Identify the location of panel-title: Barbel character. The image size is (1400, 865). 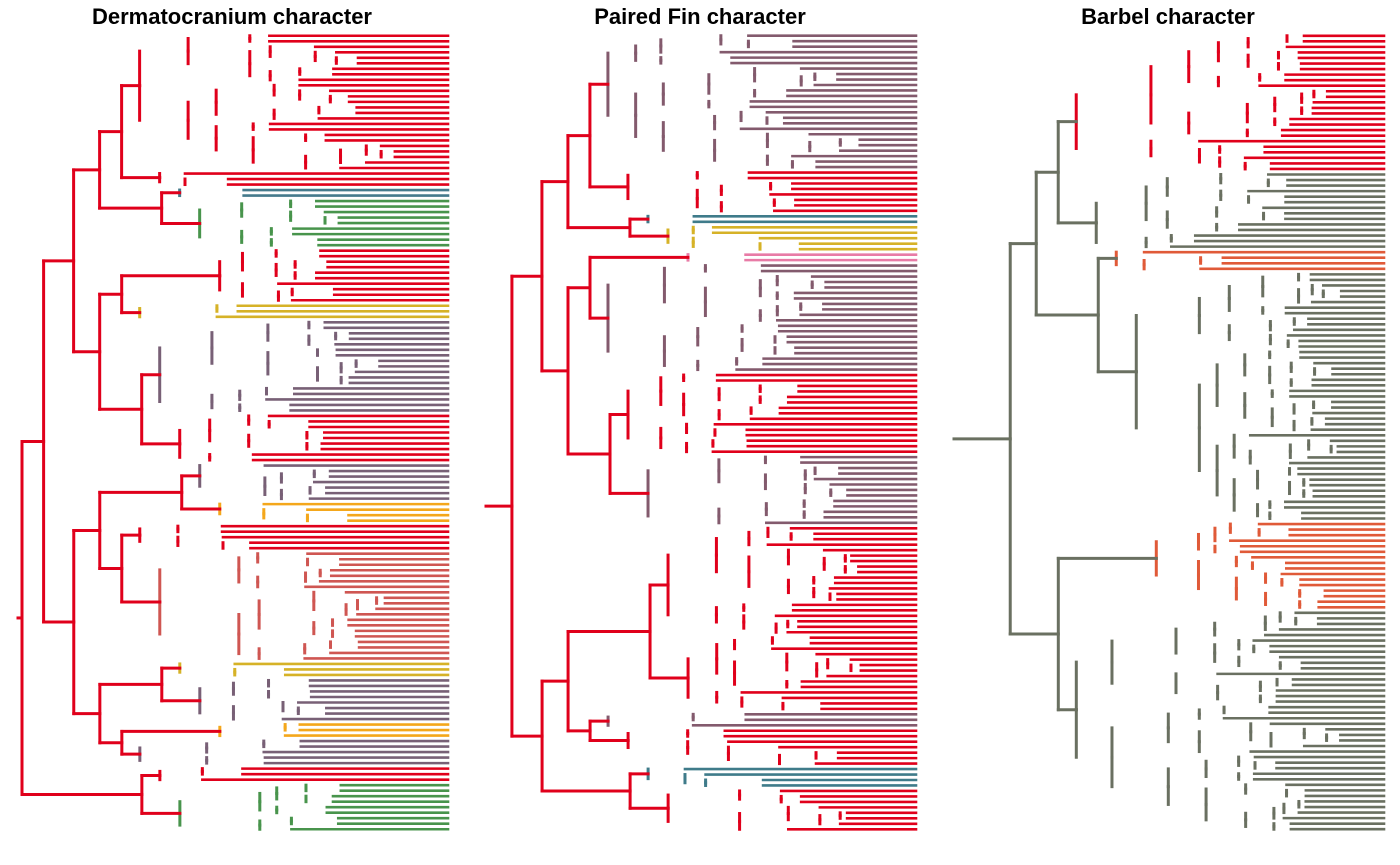
(1168, 16).